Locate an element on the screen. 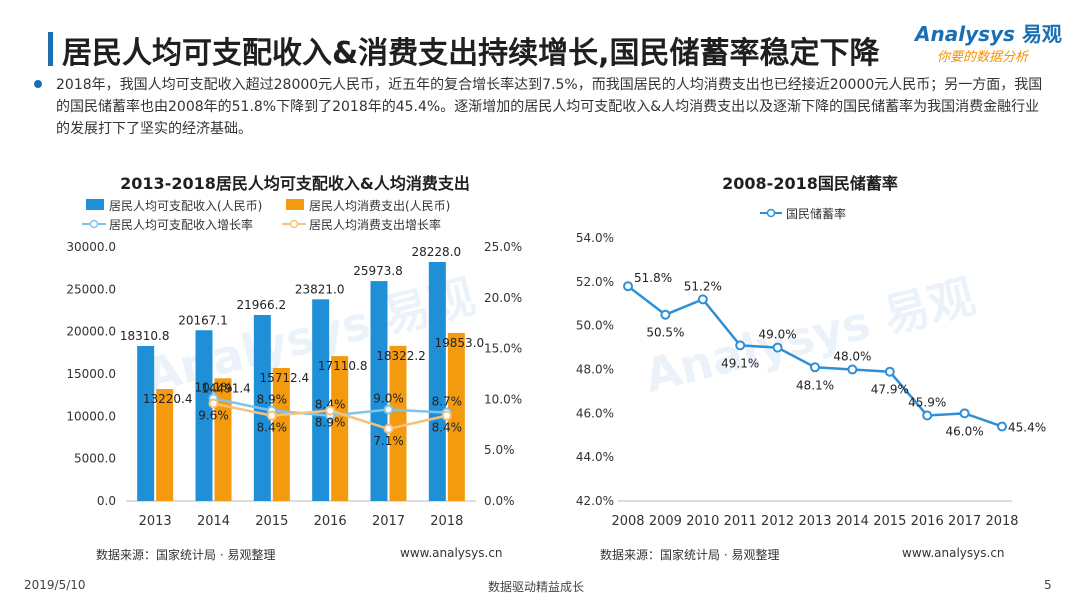 The height and width of the screenshot is (607, 1080). y2-tick-label: 5.0% is located at coordinates (499, 450).